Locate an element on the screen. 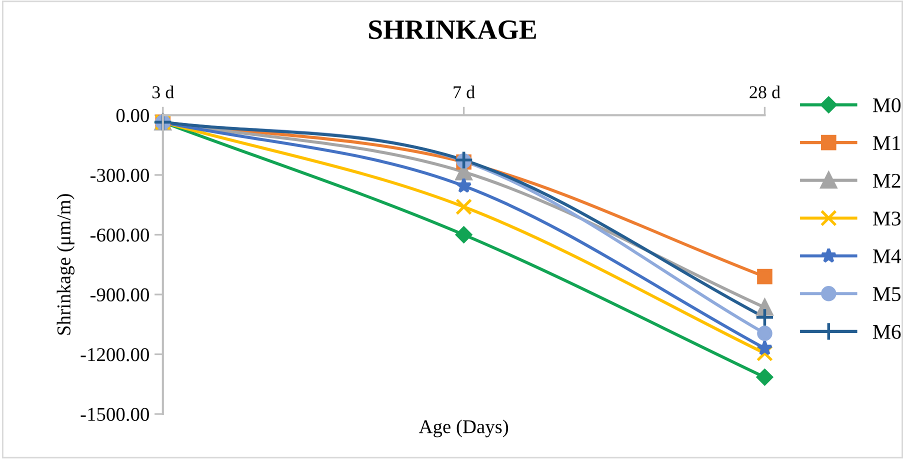  y-tick-label: 0.00 is located at coordinates (132, 115).